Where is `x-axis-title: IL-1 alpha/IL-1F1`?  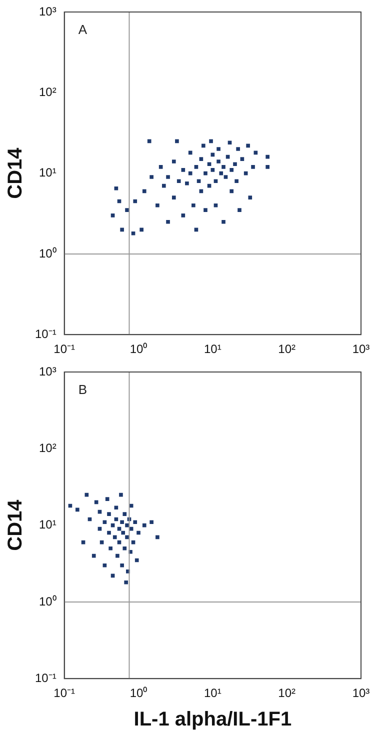
x-axis-title: IL-1 alpha/IL-1F1 is located at coordinates (213, 719).